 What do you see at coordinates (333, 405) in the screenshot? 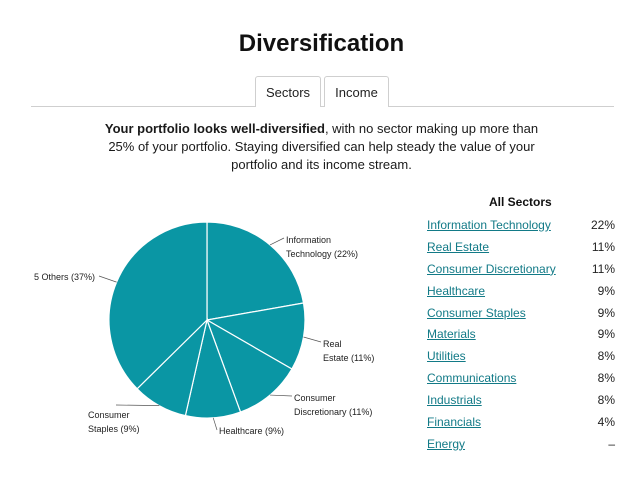
I see `slice-label: Consumer Discretionary (11%)` at bounding box center [333, 405].